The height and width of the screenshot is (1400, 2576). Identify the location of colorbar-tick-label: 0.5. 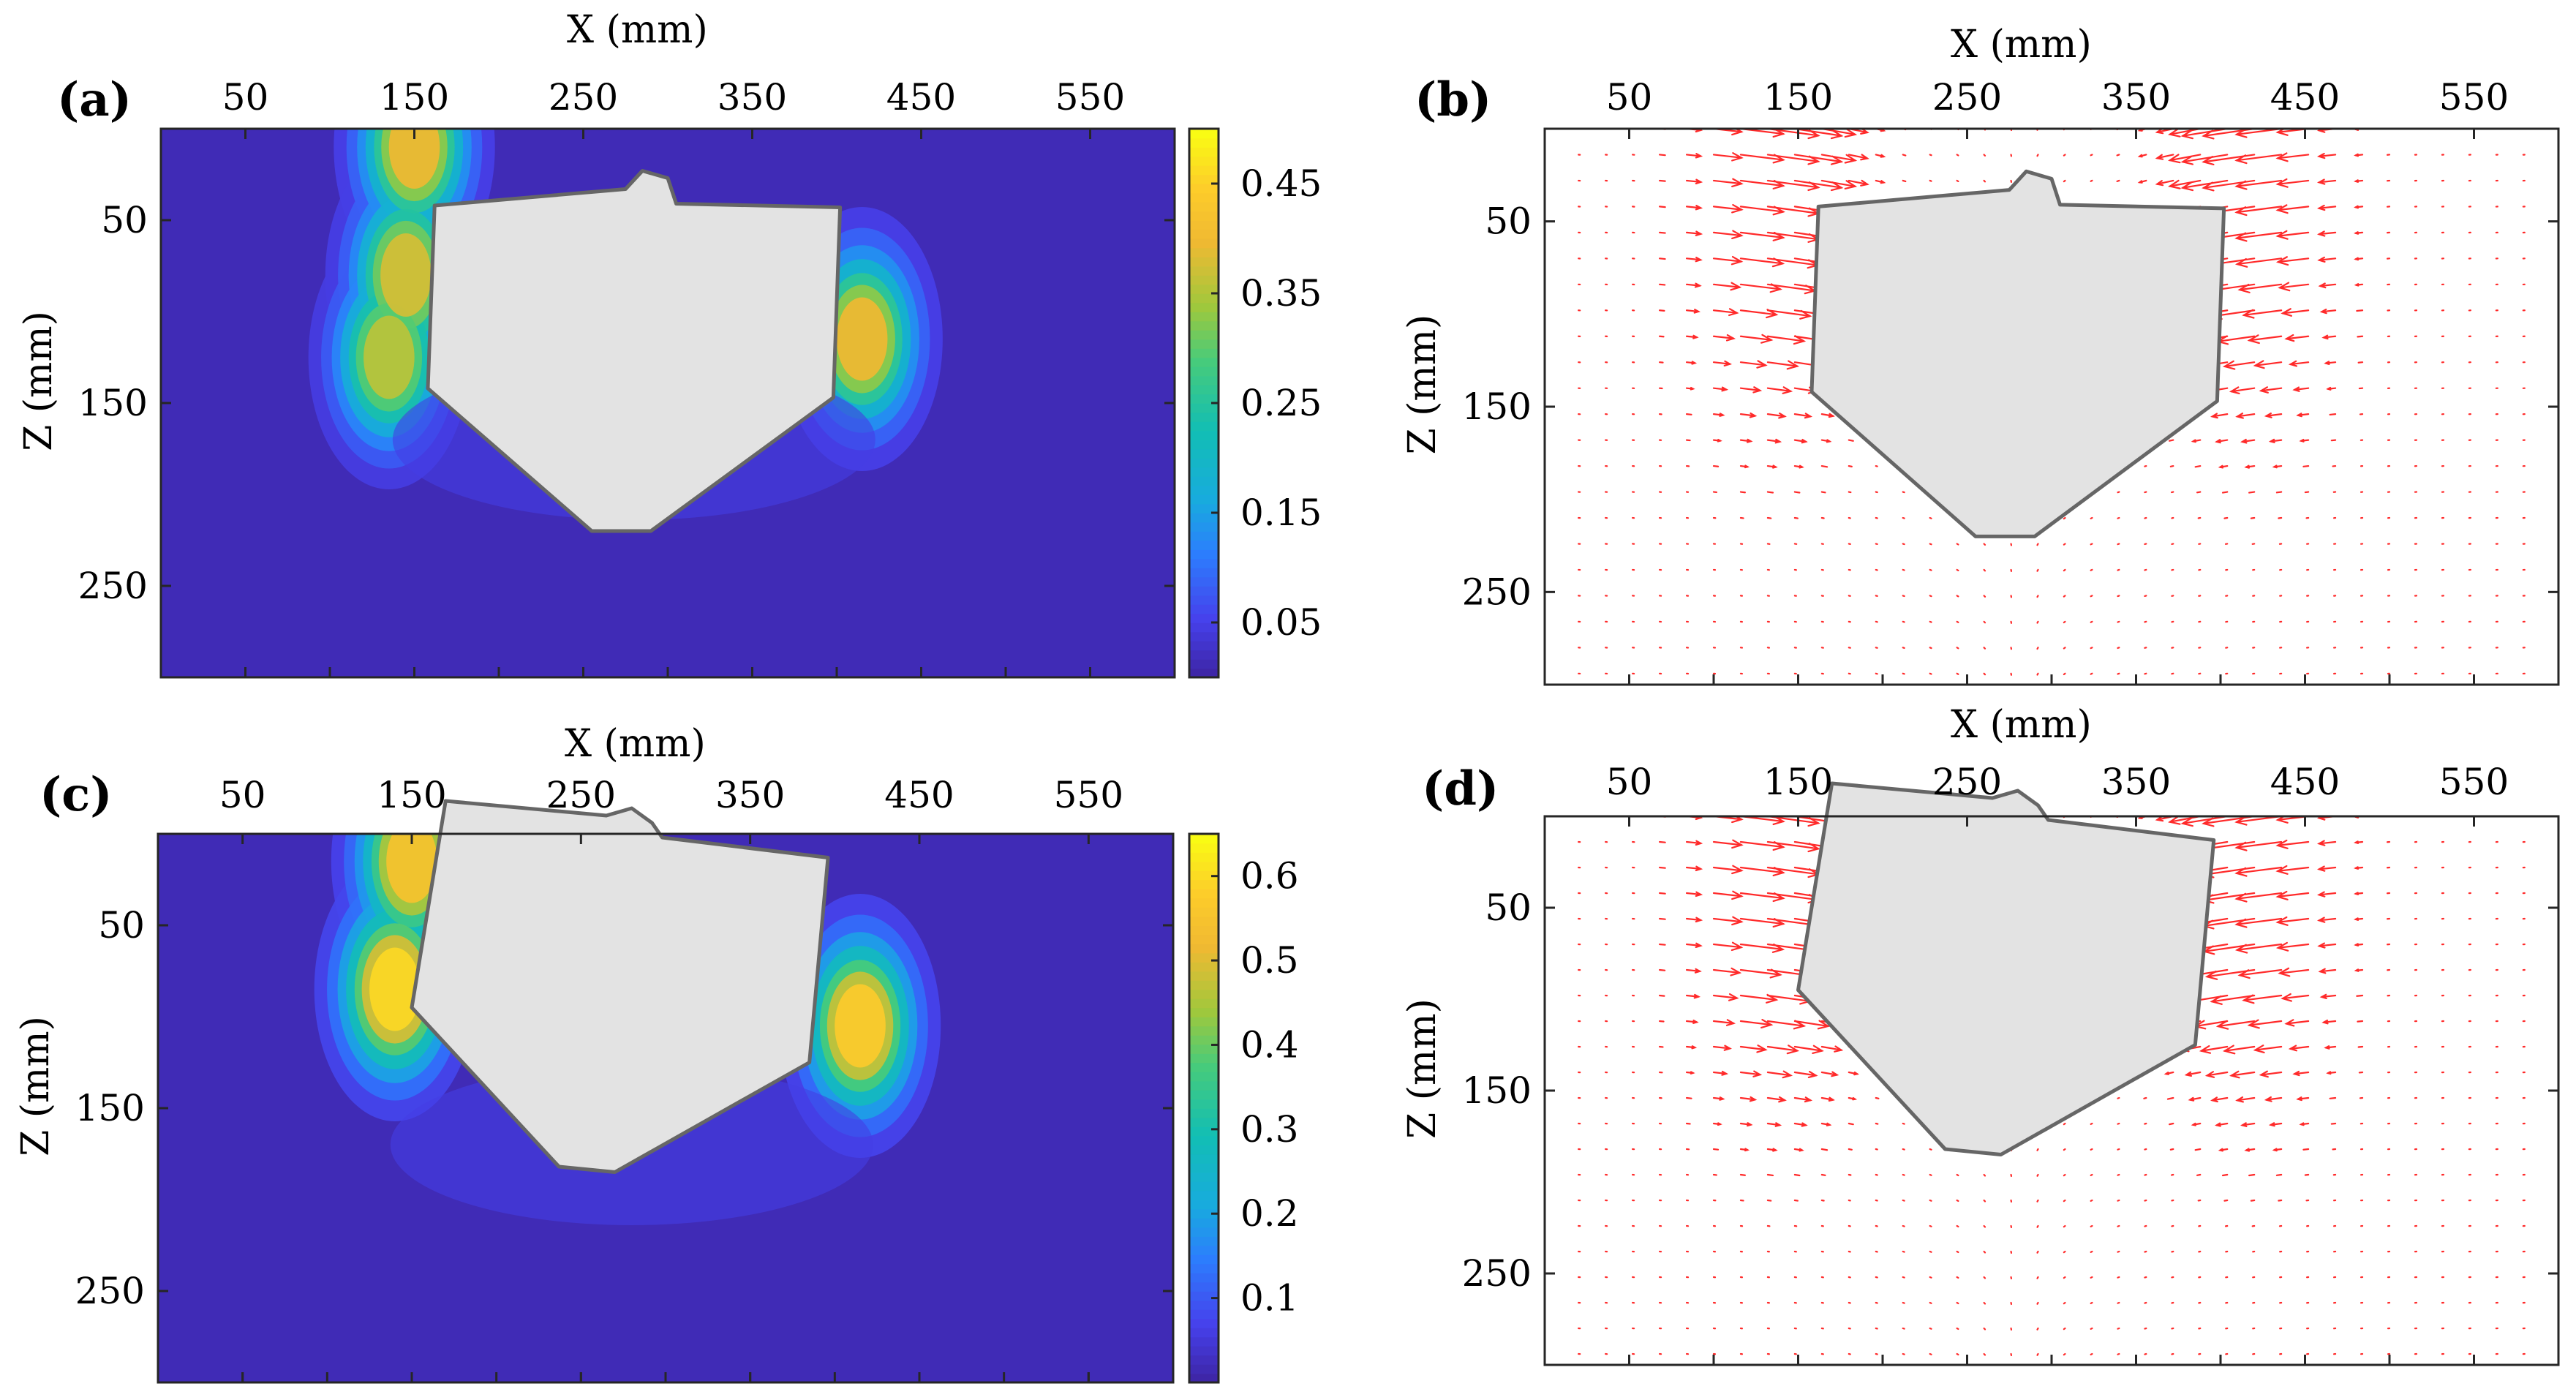
(1269, 961).